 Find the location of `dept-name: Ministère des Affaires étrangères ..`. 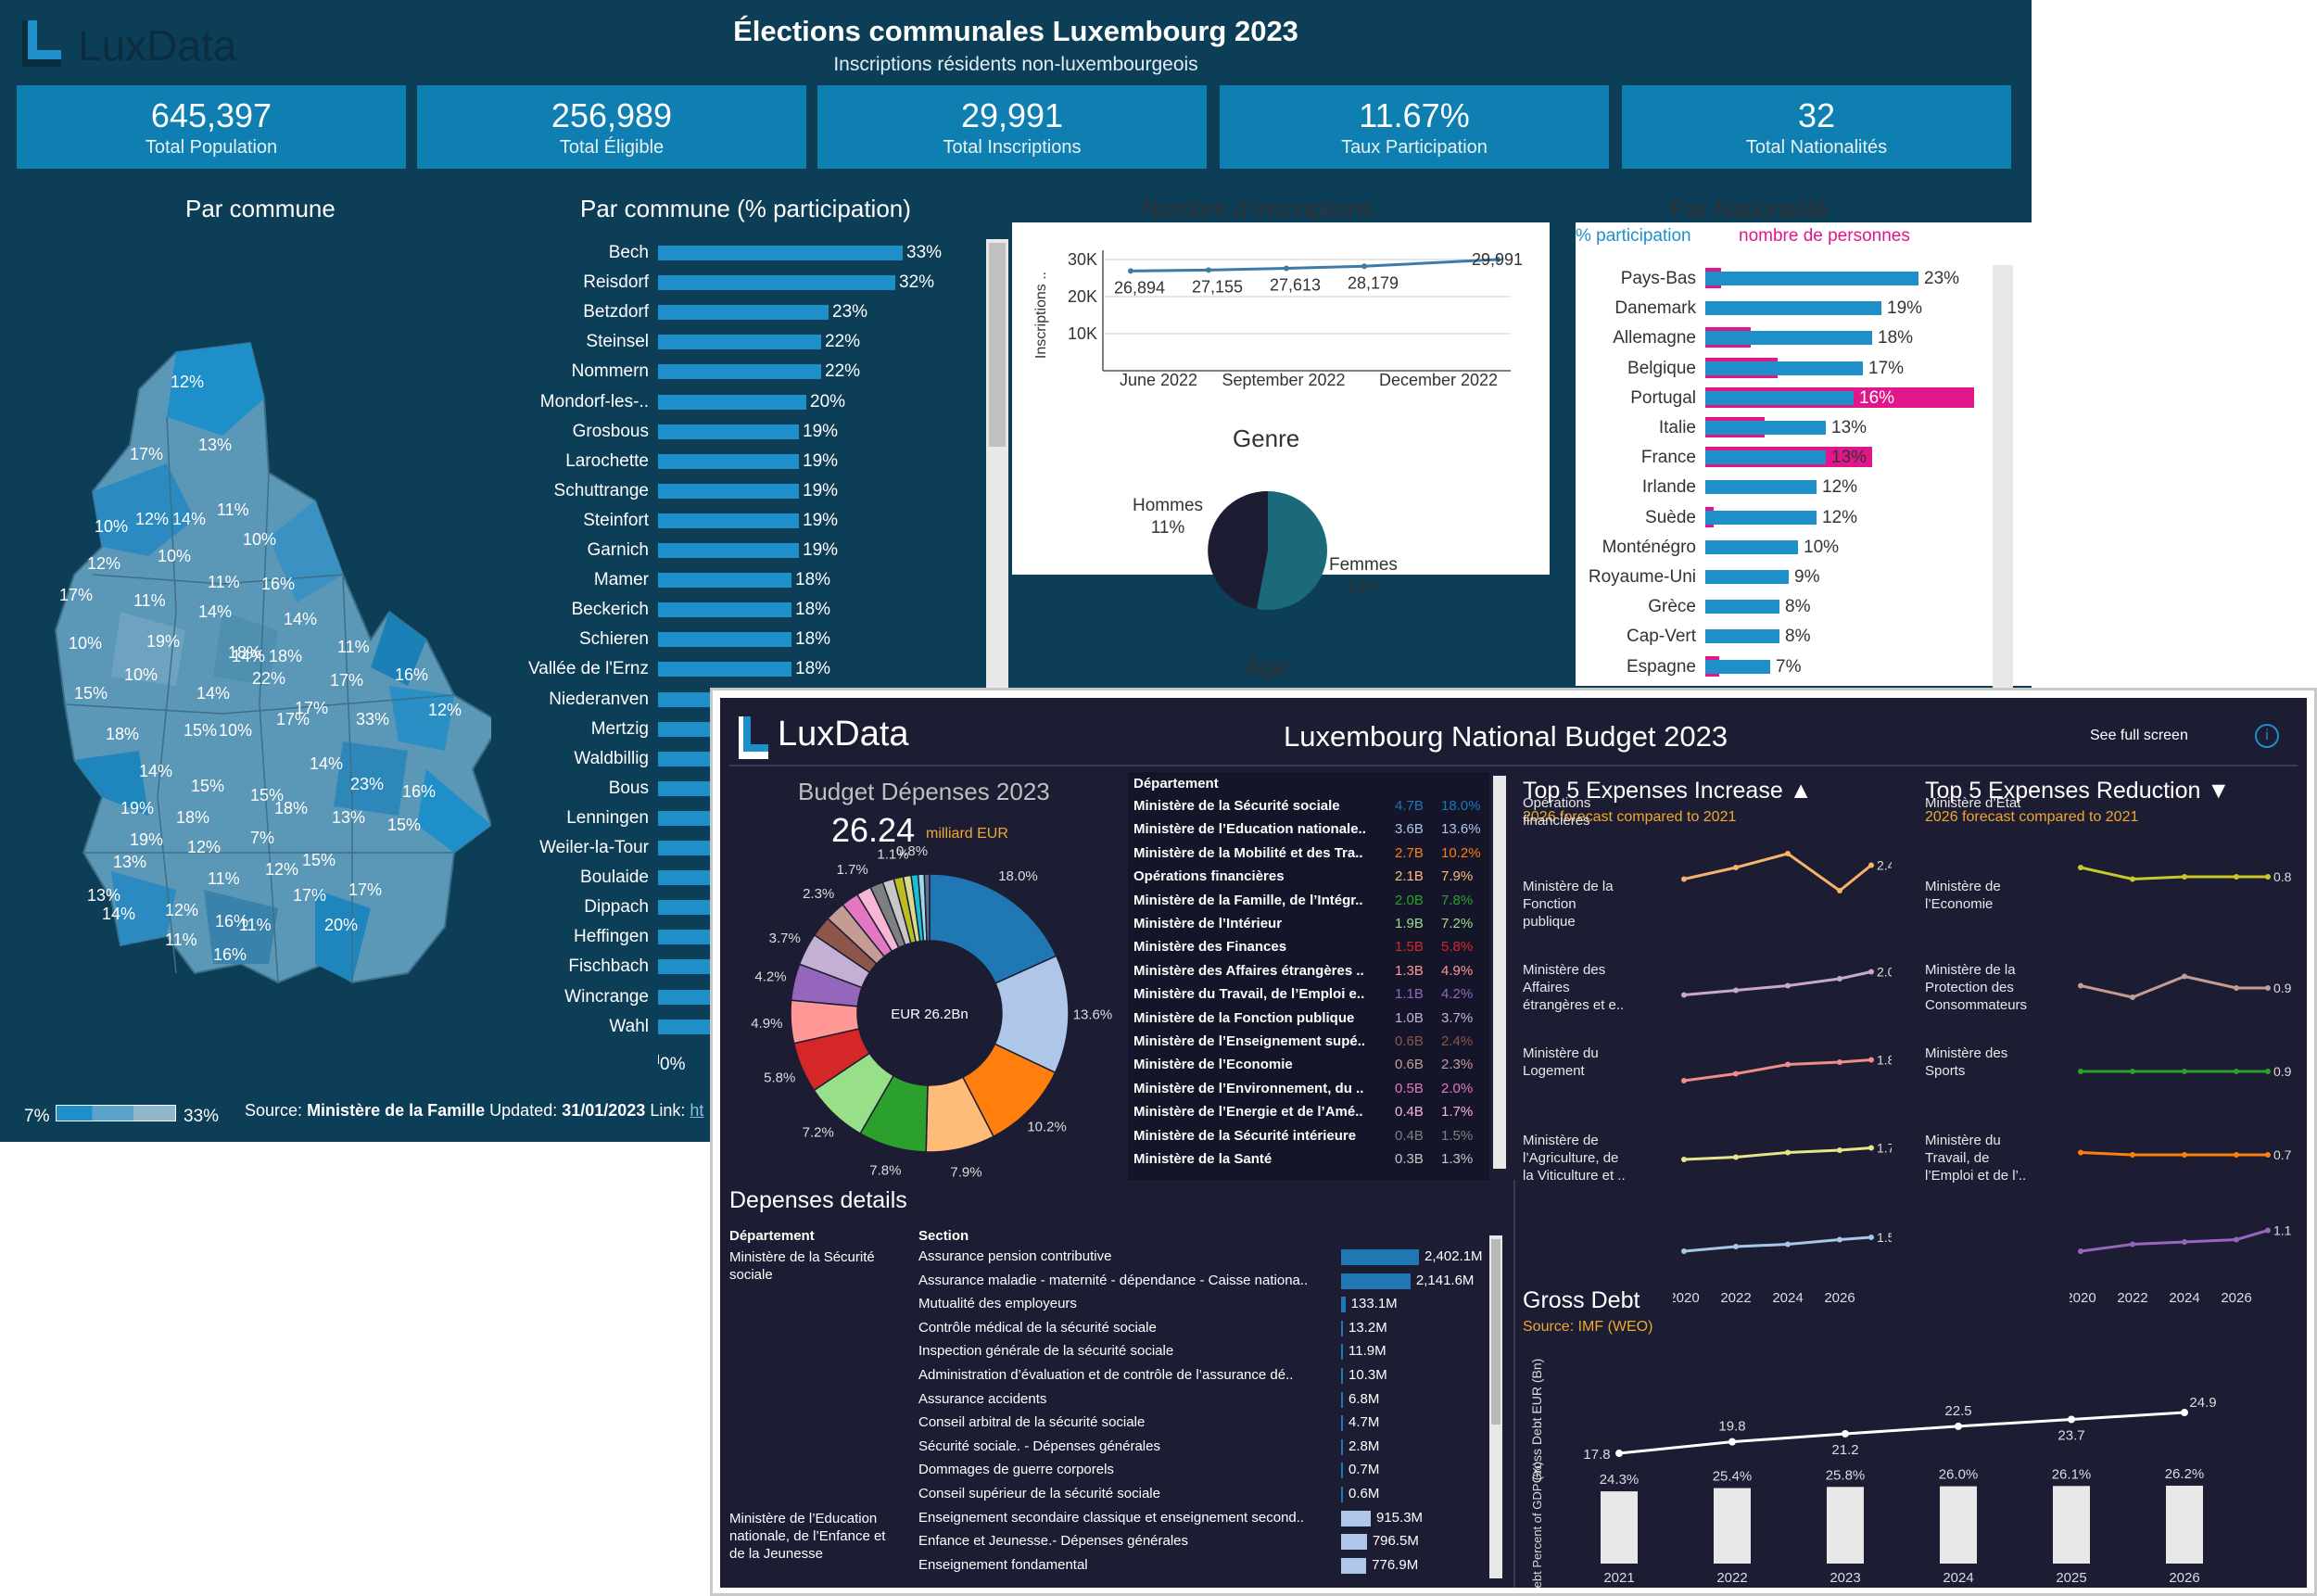

dept-name: Ministère des Affaires étrangères .. is located at coordinates (1248, 971).